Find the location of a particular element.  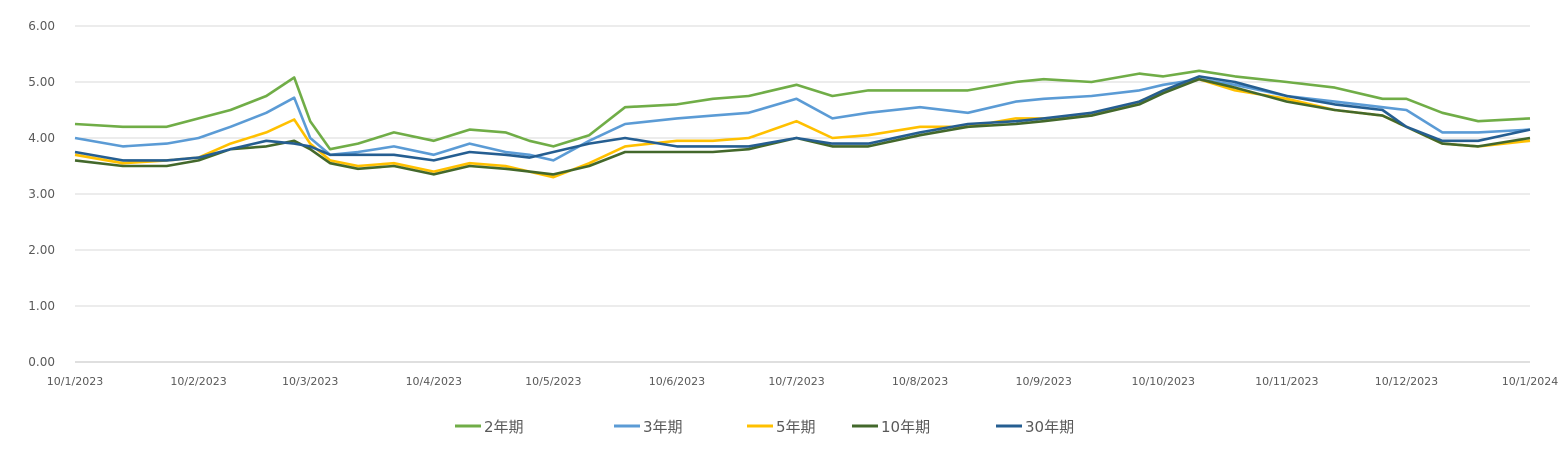

x-tick-label: 10/3/2023 is located at coordinates (310, 381).